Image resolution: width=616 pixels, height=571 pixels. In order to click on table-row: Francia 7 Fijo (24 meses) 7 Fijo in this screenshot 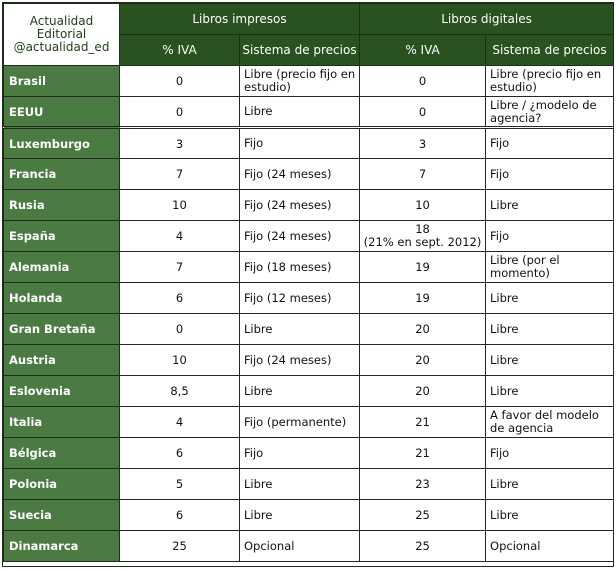, I will do `click(308, 174)`.